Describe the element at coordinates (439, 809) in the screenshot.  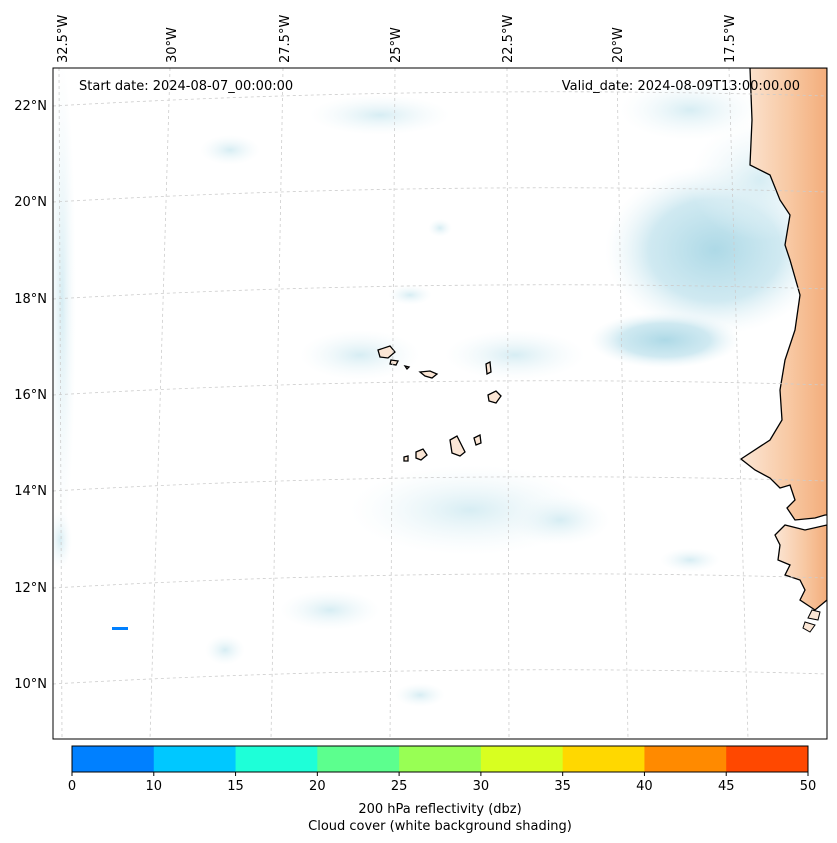
I see `colorbar-label-line1: 200 hPa reflectivity (dbz)` at that location.